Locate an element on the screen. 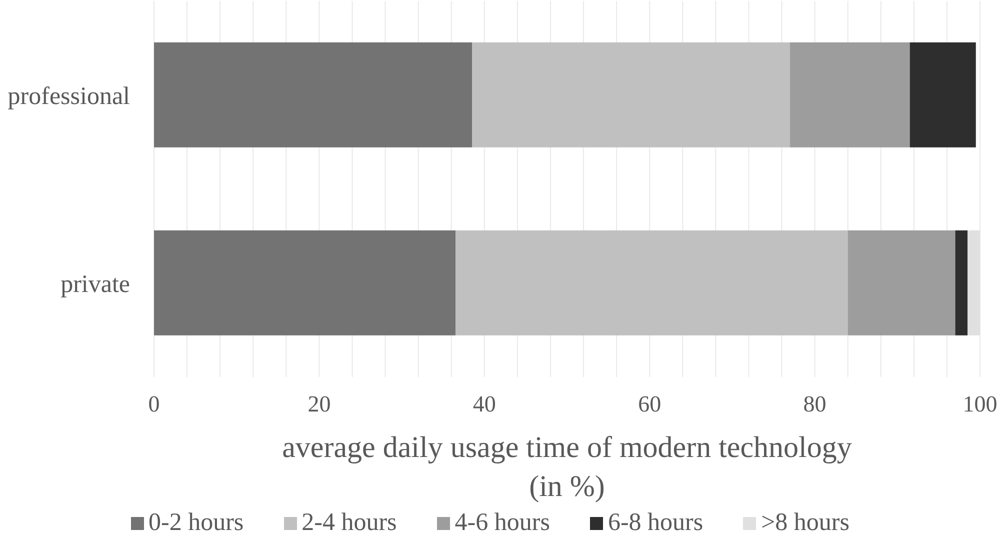 The width and height of the screenshot is (1000, 538). x-tick-label: 20 is located at coordinates (319, 403).